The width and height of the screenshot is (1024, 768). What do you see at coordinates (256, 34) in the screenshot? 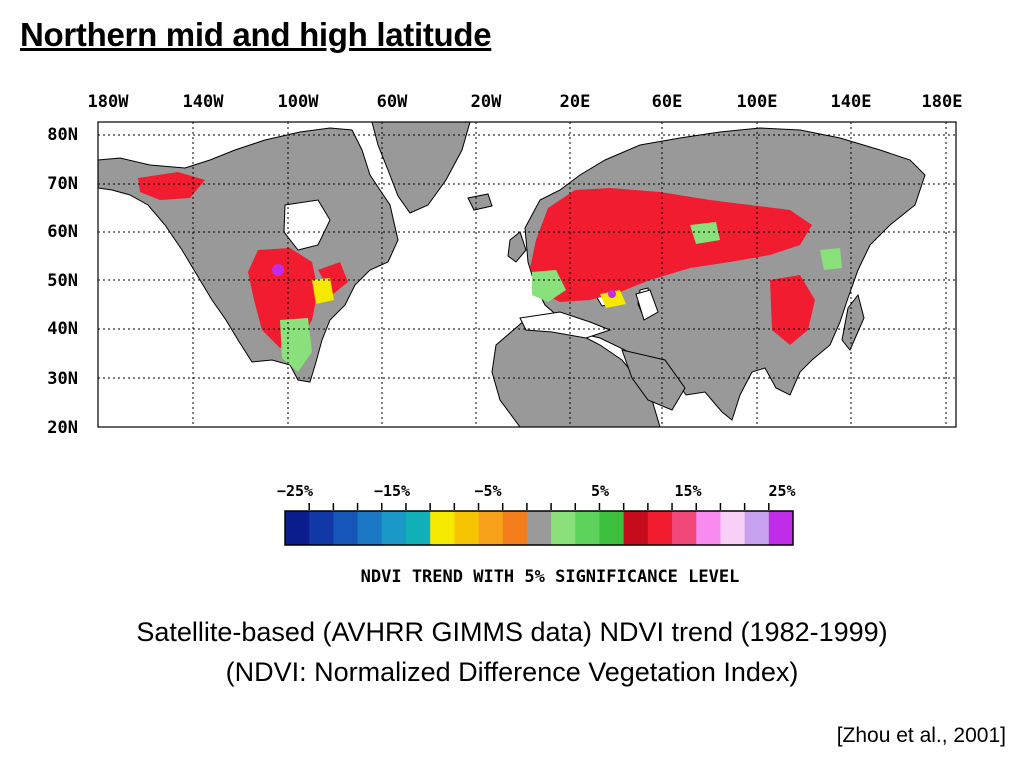
I see `slide-title: Northern mid and high latitude` at bounding box center [256, 34].